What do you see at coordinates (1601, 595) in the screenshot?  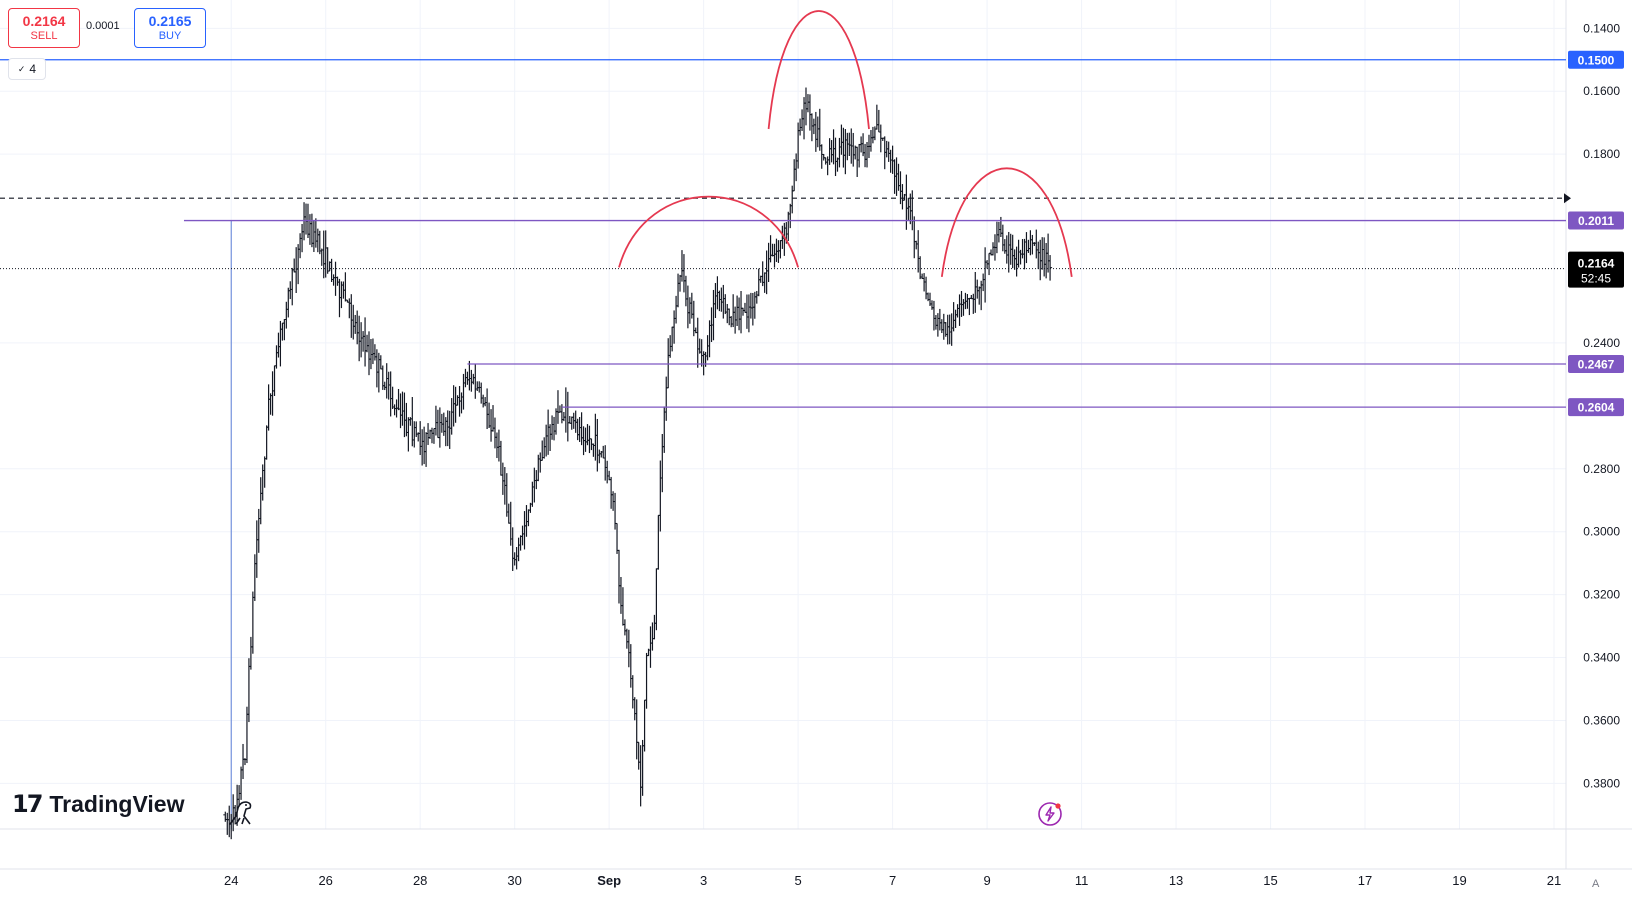 I see `price-tick-label: 0.3200` at bounding box center [1601, 595].